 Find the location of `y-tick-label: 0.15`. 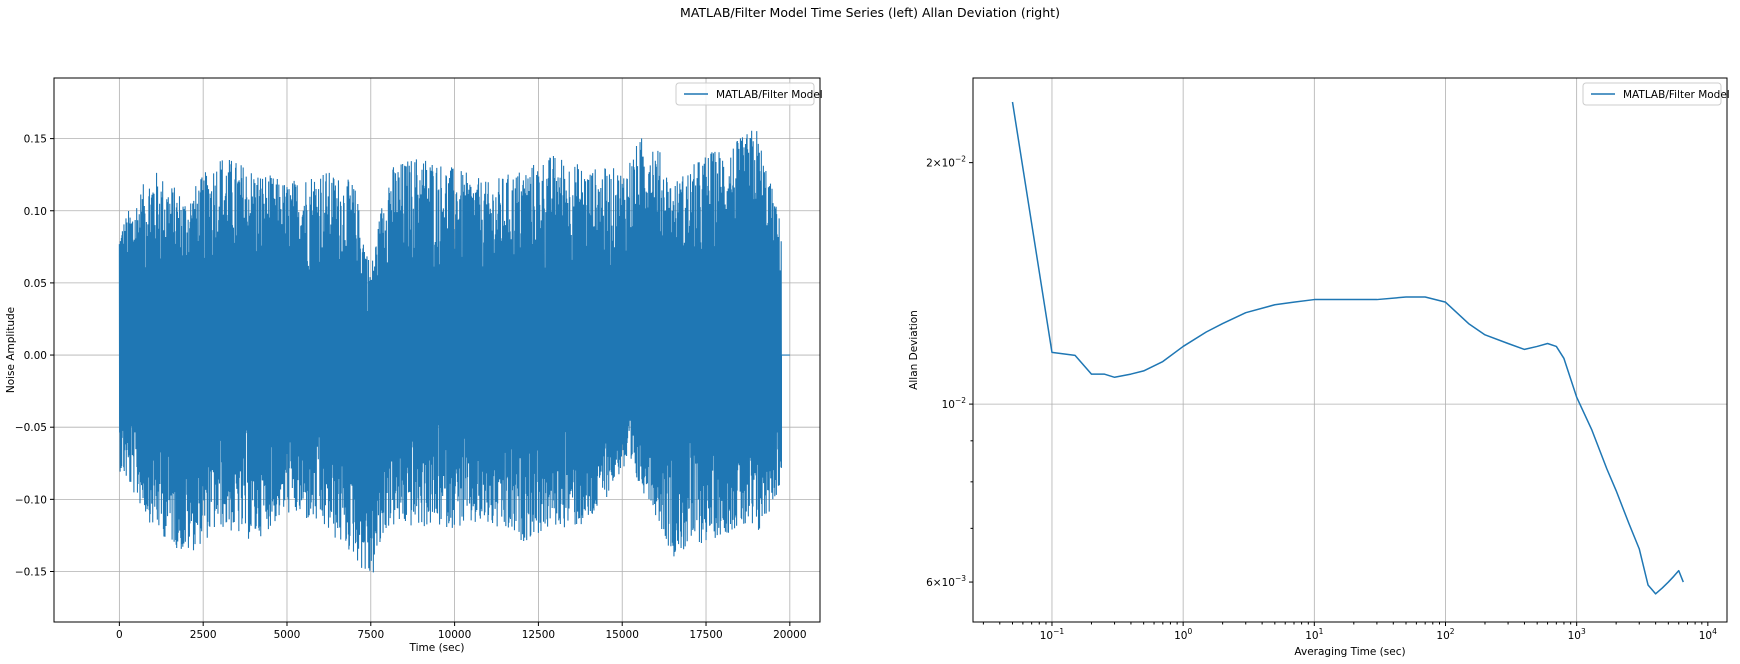

y-tick-label: 0.15 is located at coordinates (35, 140).